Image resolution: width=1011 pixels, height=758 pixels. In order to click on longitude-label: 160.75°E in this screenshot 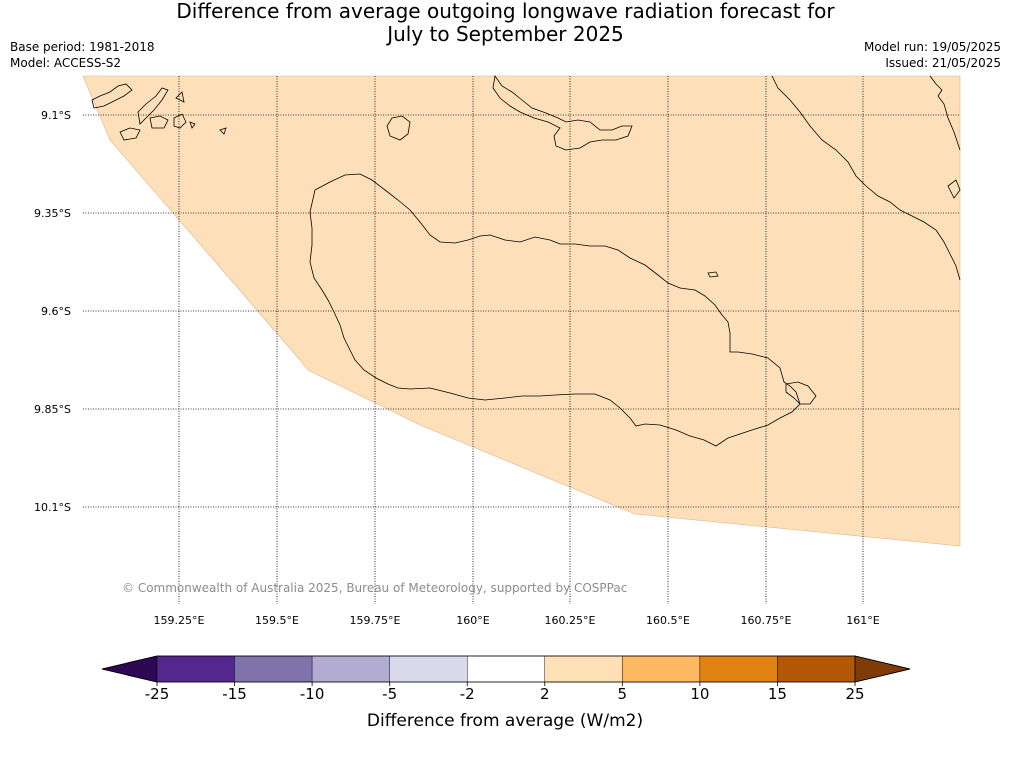, I will do `click(766, 620)`.